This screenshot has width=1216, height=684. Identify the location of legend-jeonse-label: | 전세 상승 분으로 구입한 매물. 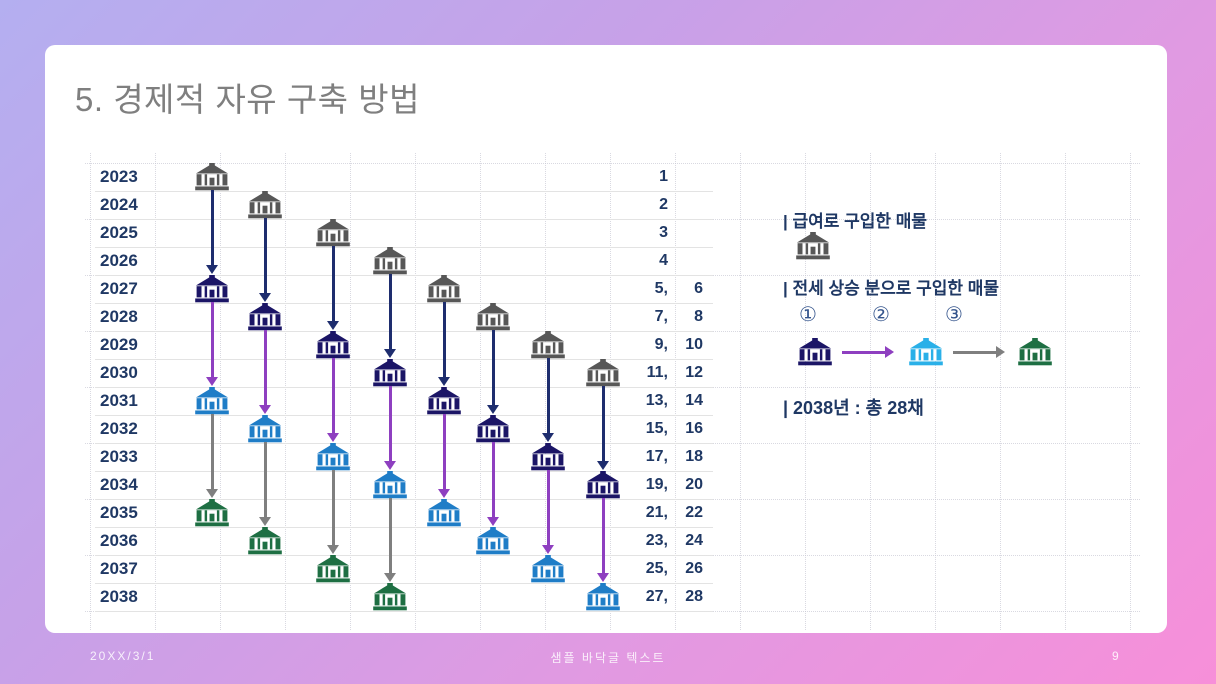
(891, 288).